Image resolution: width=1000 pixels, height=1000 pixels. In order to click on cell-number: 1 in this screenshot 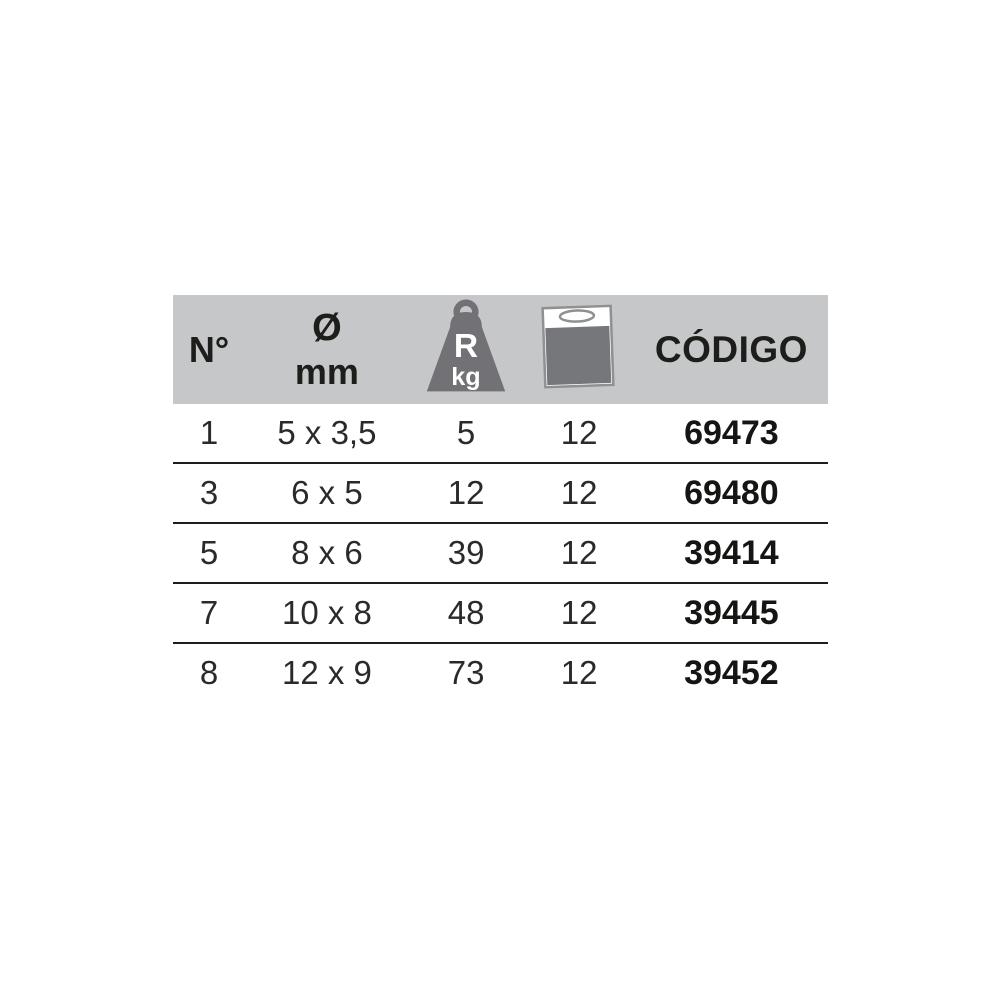, I will do `click(209, 432)`.